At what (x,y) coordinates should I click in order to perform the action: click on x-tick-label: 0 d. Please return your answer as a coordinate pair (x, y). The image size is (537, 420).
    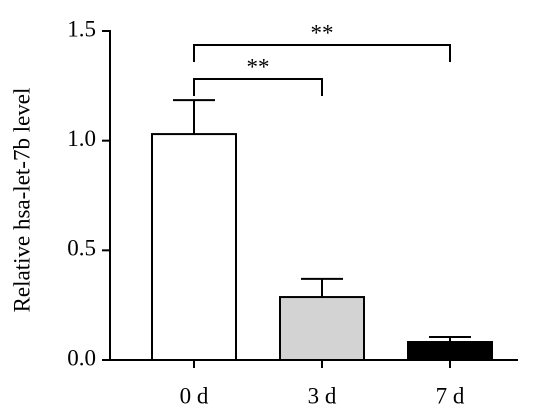
    Looking at the image, I should click on (194, 395).